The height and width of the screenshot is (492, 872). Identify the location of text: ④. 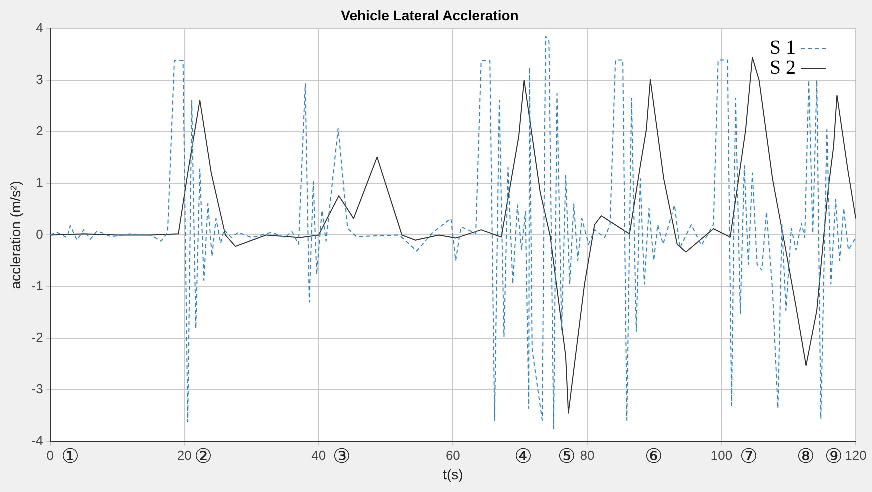
(523, 456).